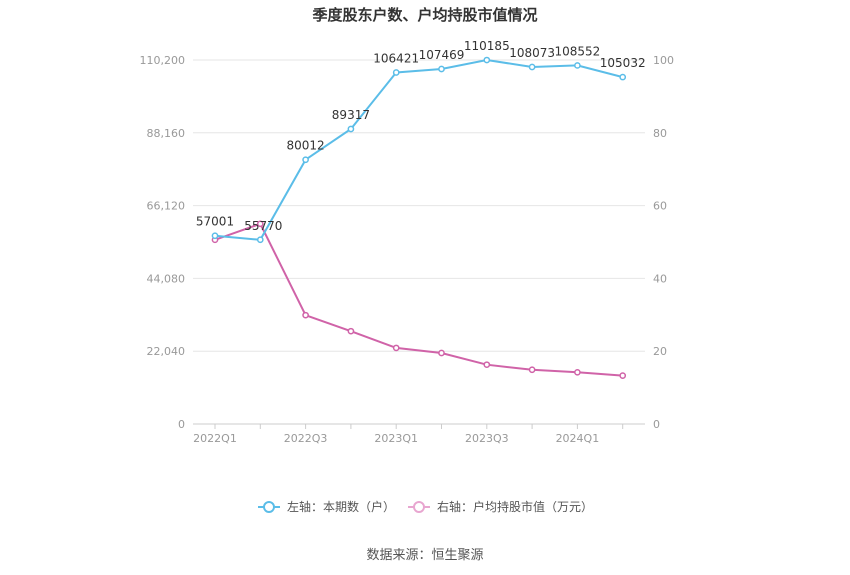  Describe the element at coordinates (163, 60) in the screenshot. I see `left-tick-label: 110,200` at that location.